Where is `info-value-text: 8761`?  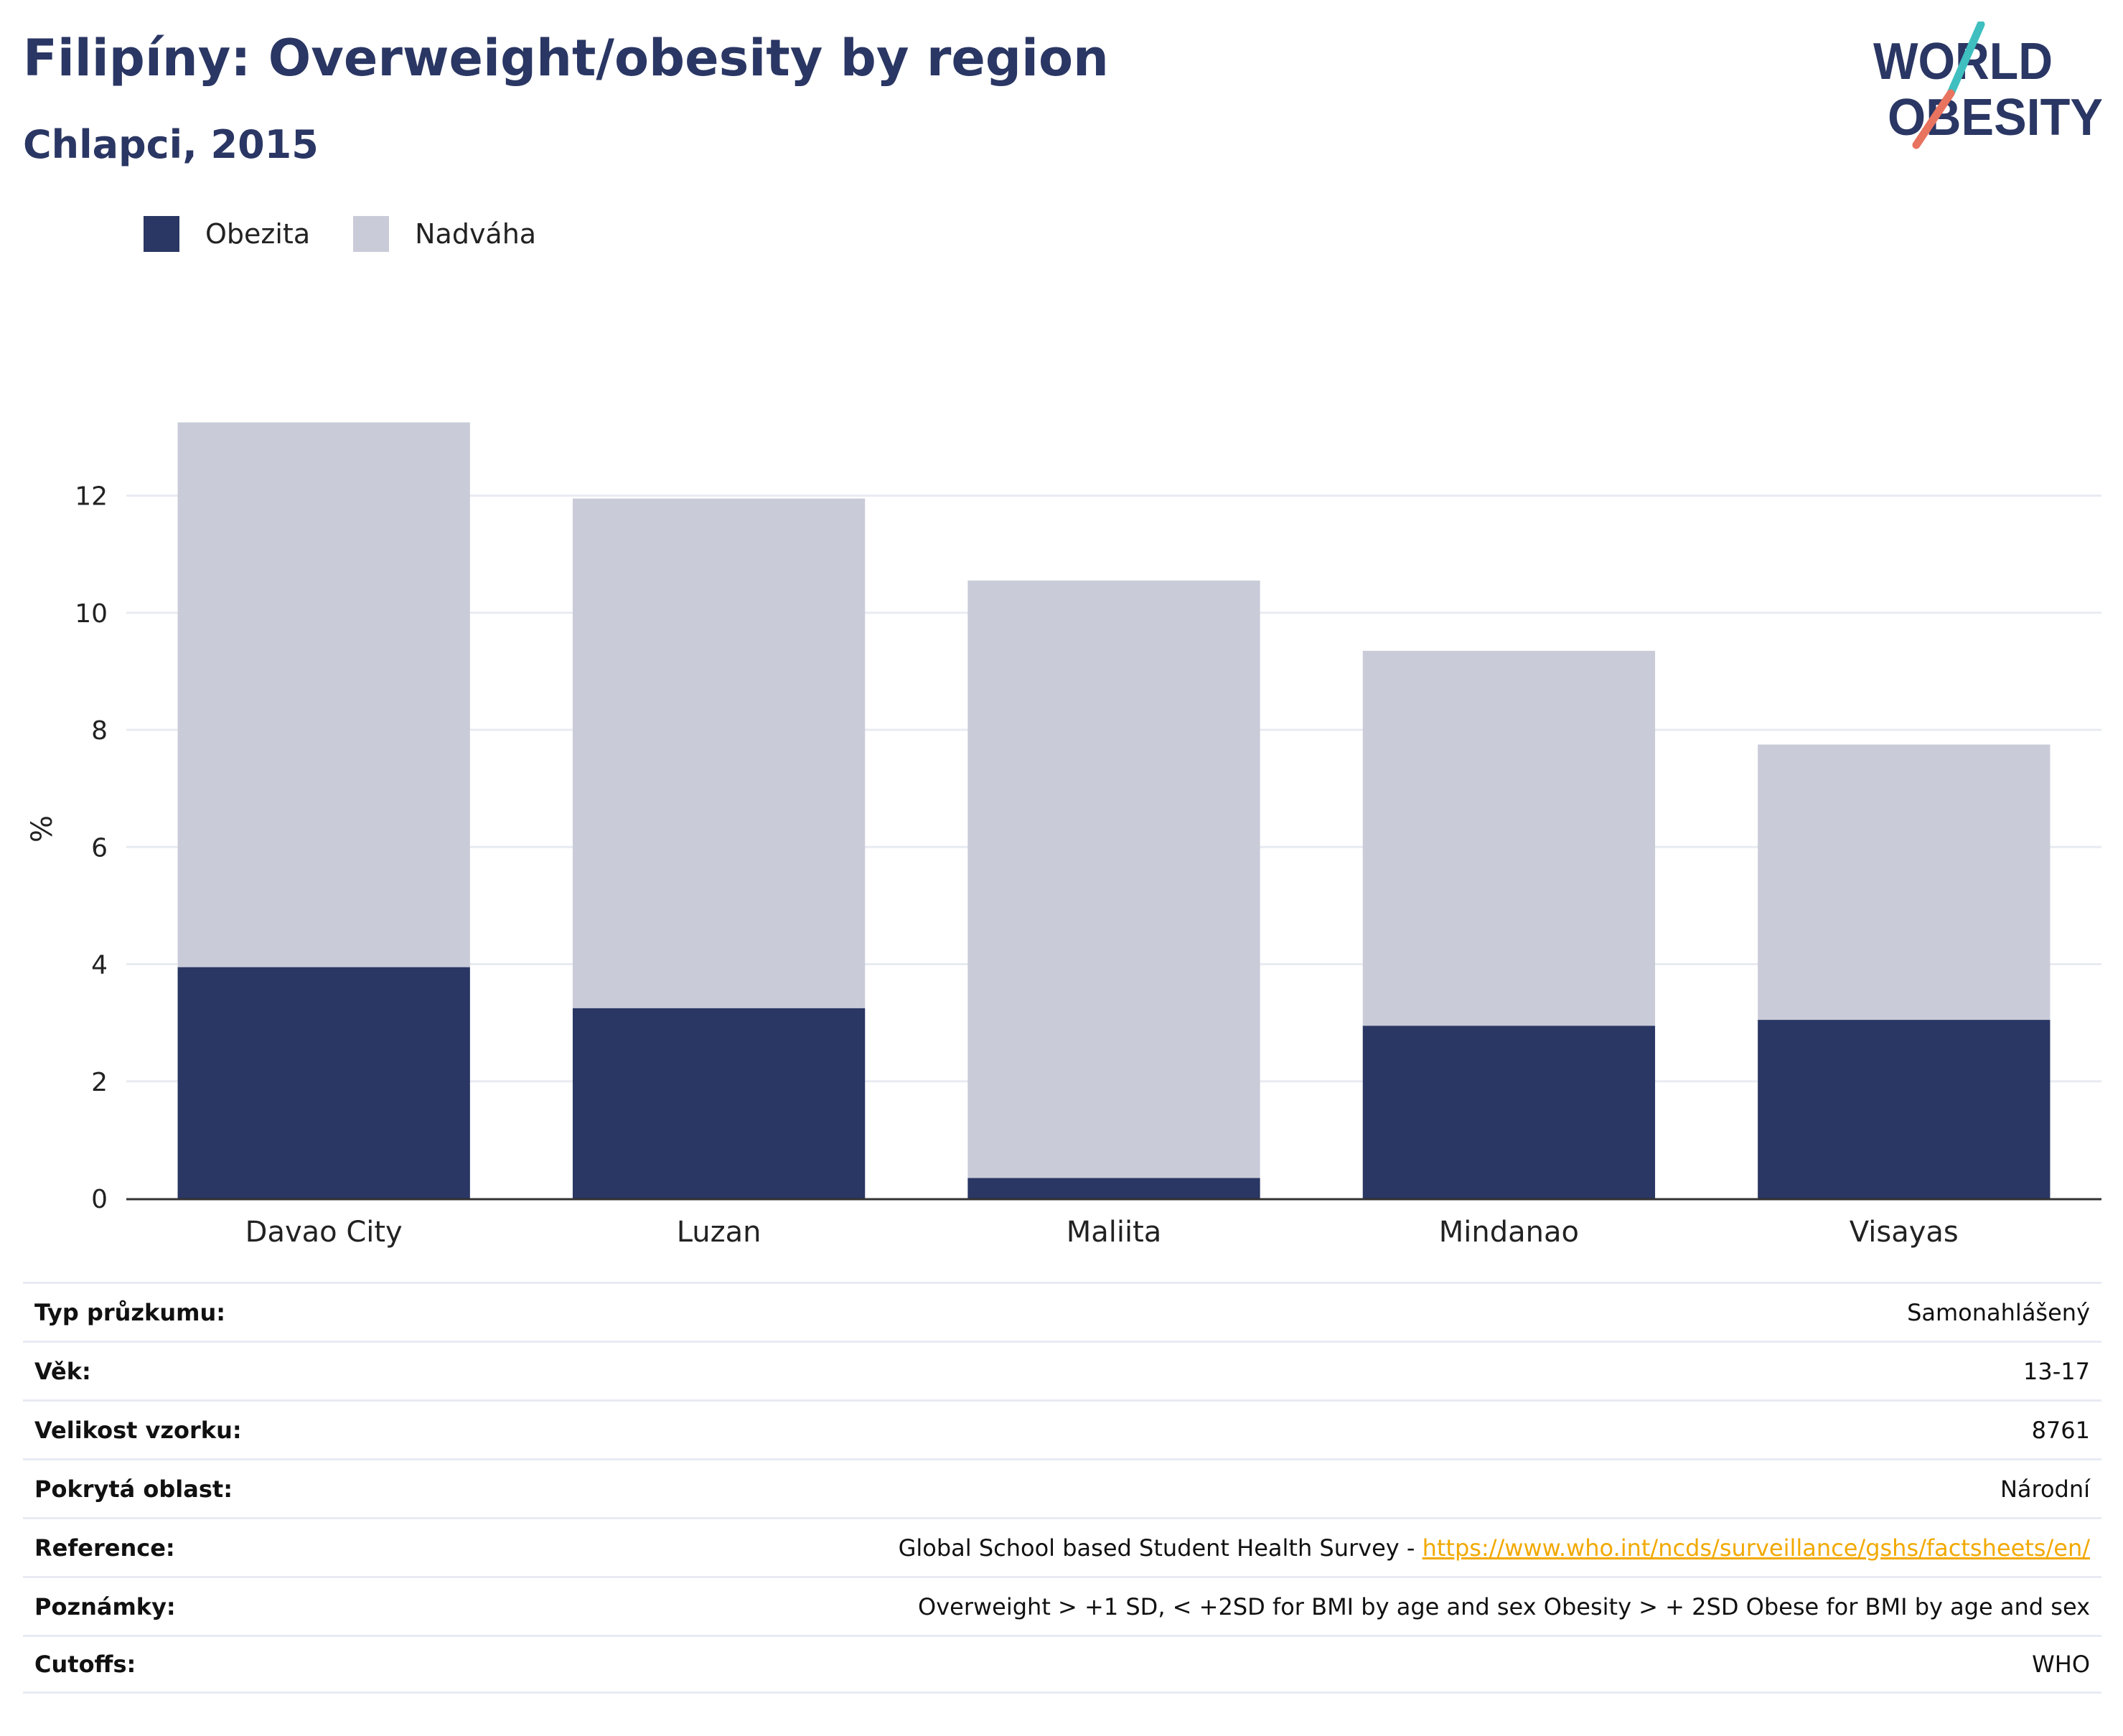 info-value-text: 8761 is located at coordinates (2060, 1430).